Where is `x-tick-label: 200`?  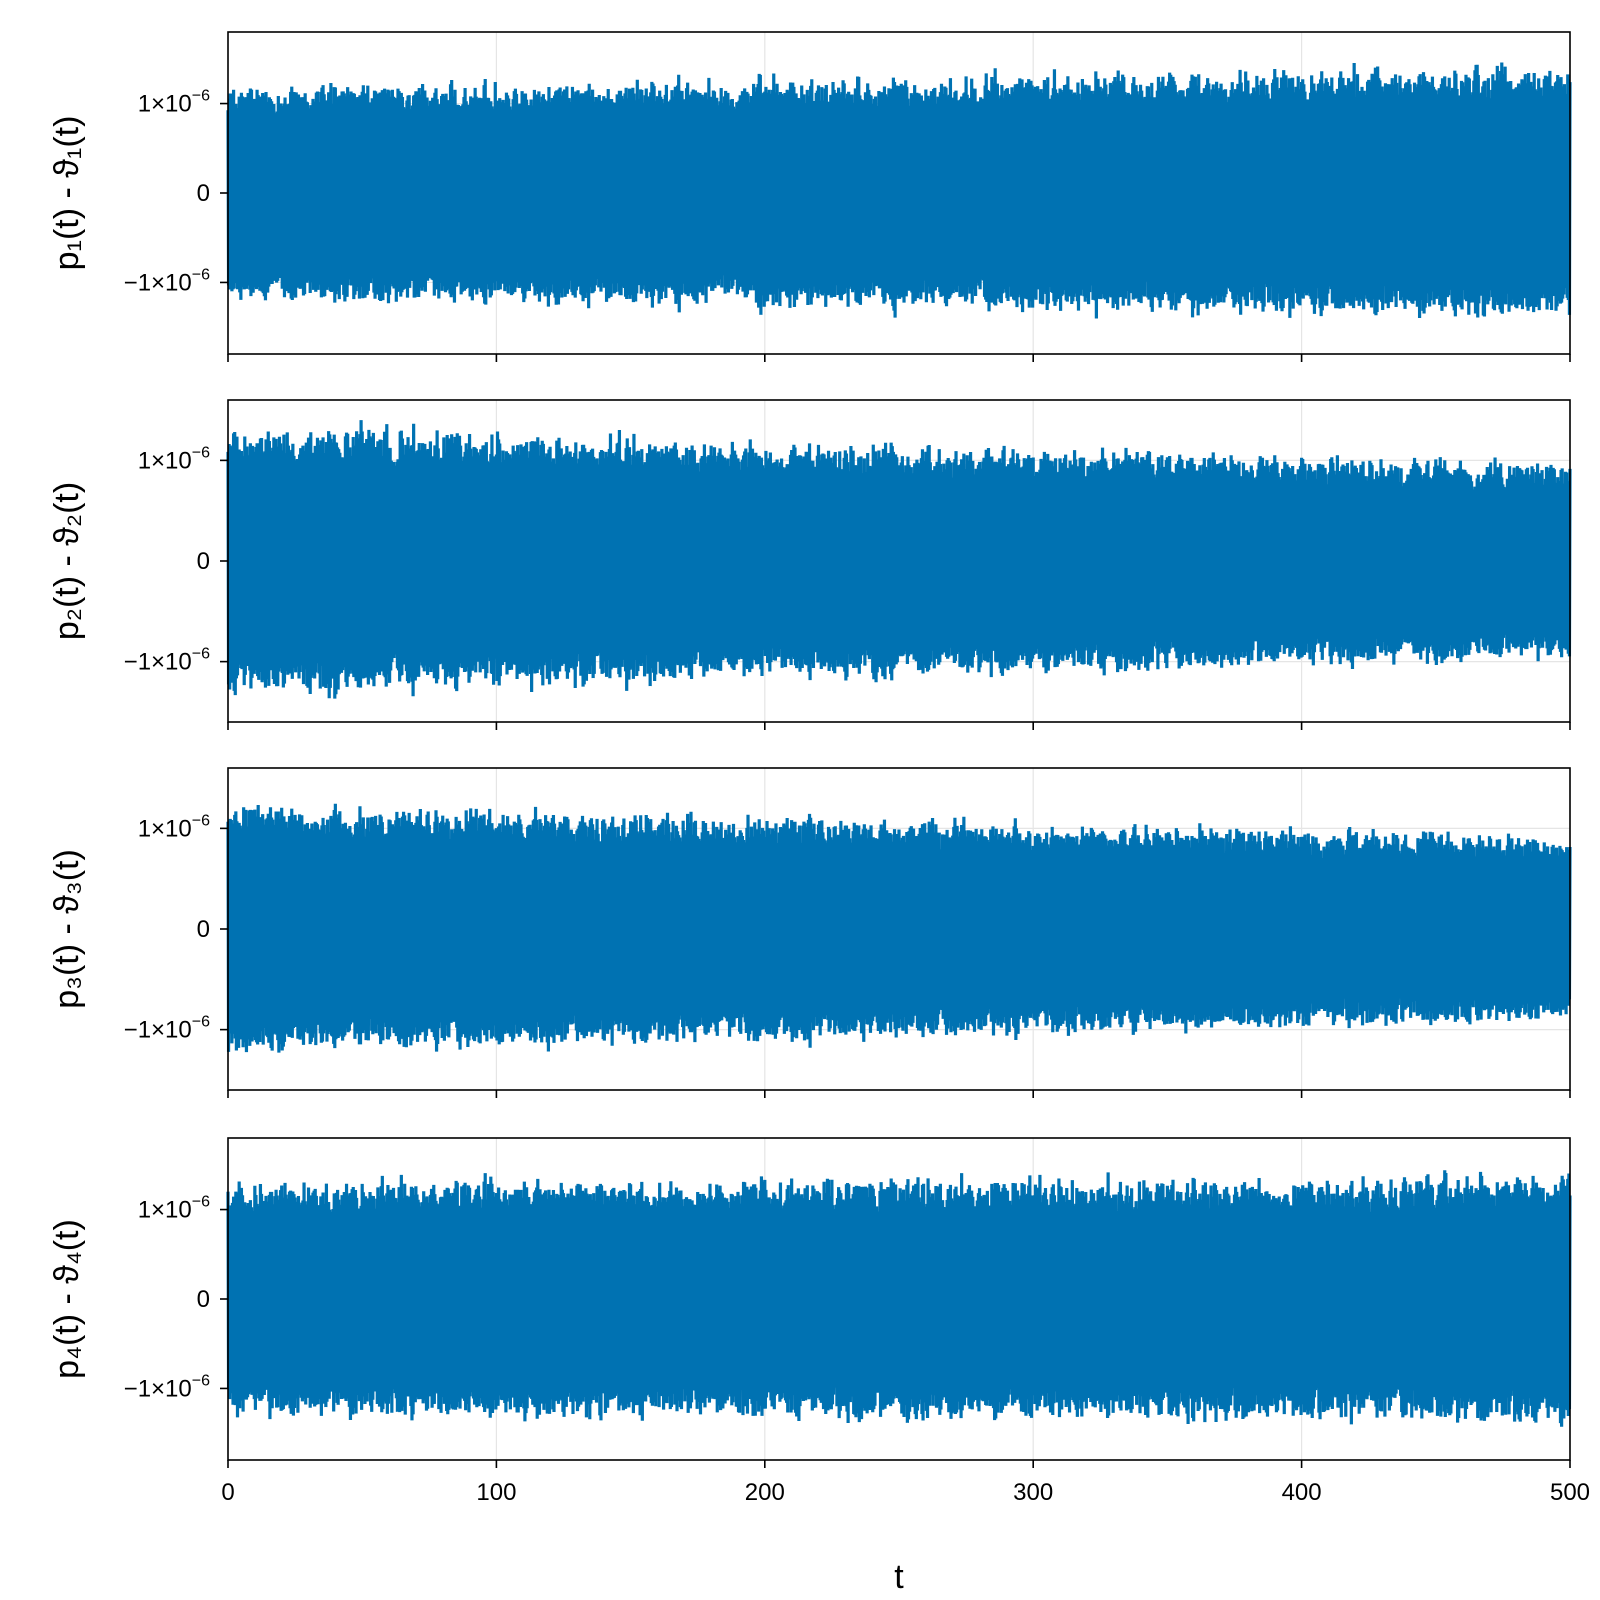 x-tick-label: 200 is located at coordinates (765, 1492).